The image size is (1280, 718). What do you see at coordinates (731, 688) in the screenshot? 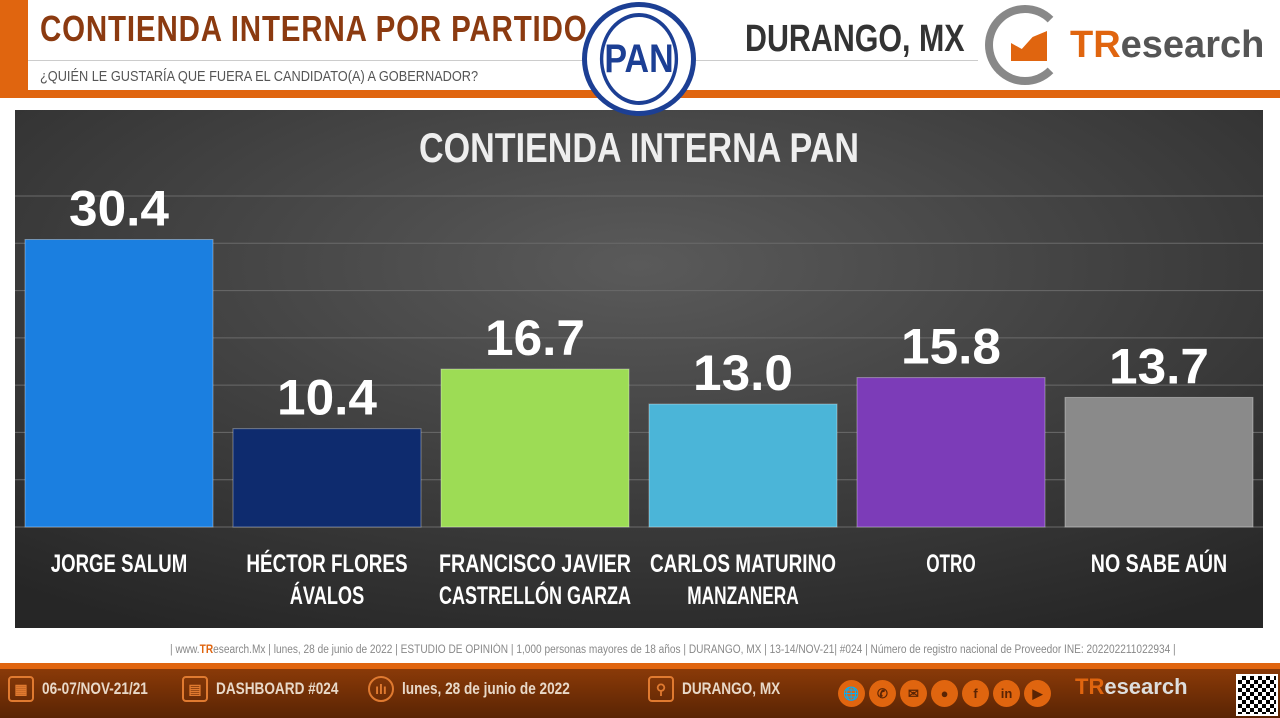
I see `footer-place-text: DURANGO, MX` at bounding box center [731, 688].